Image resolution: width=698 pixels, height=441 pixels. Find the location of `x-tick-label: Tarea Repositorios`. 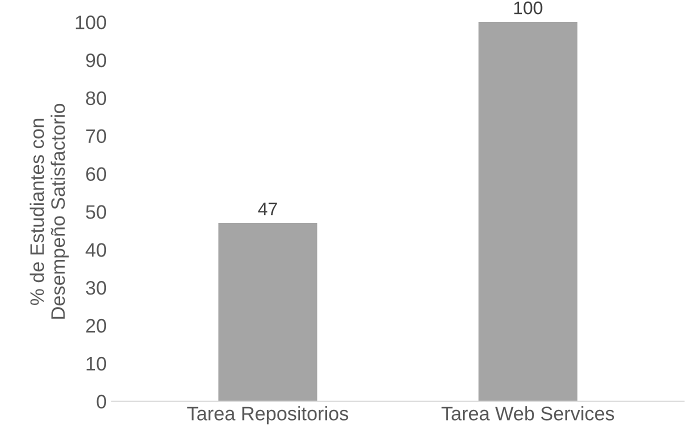

x-tick-label: Tarea Repositorios is located at coordinates (267, 415).